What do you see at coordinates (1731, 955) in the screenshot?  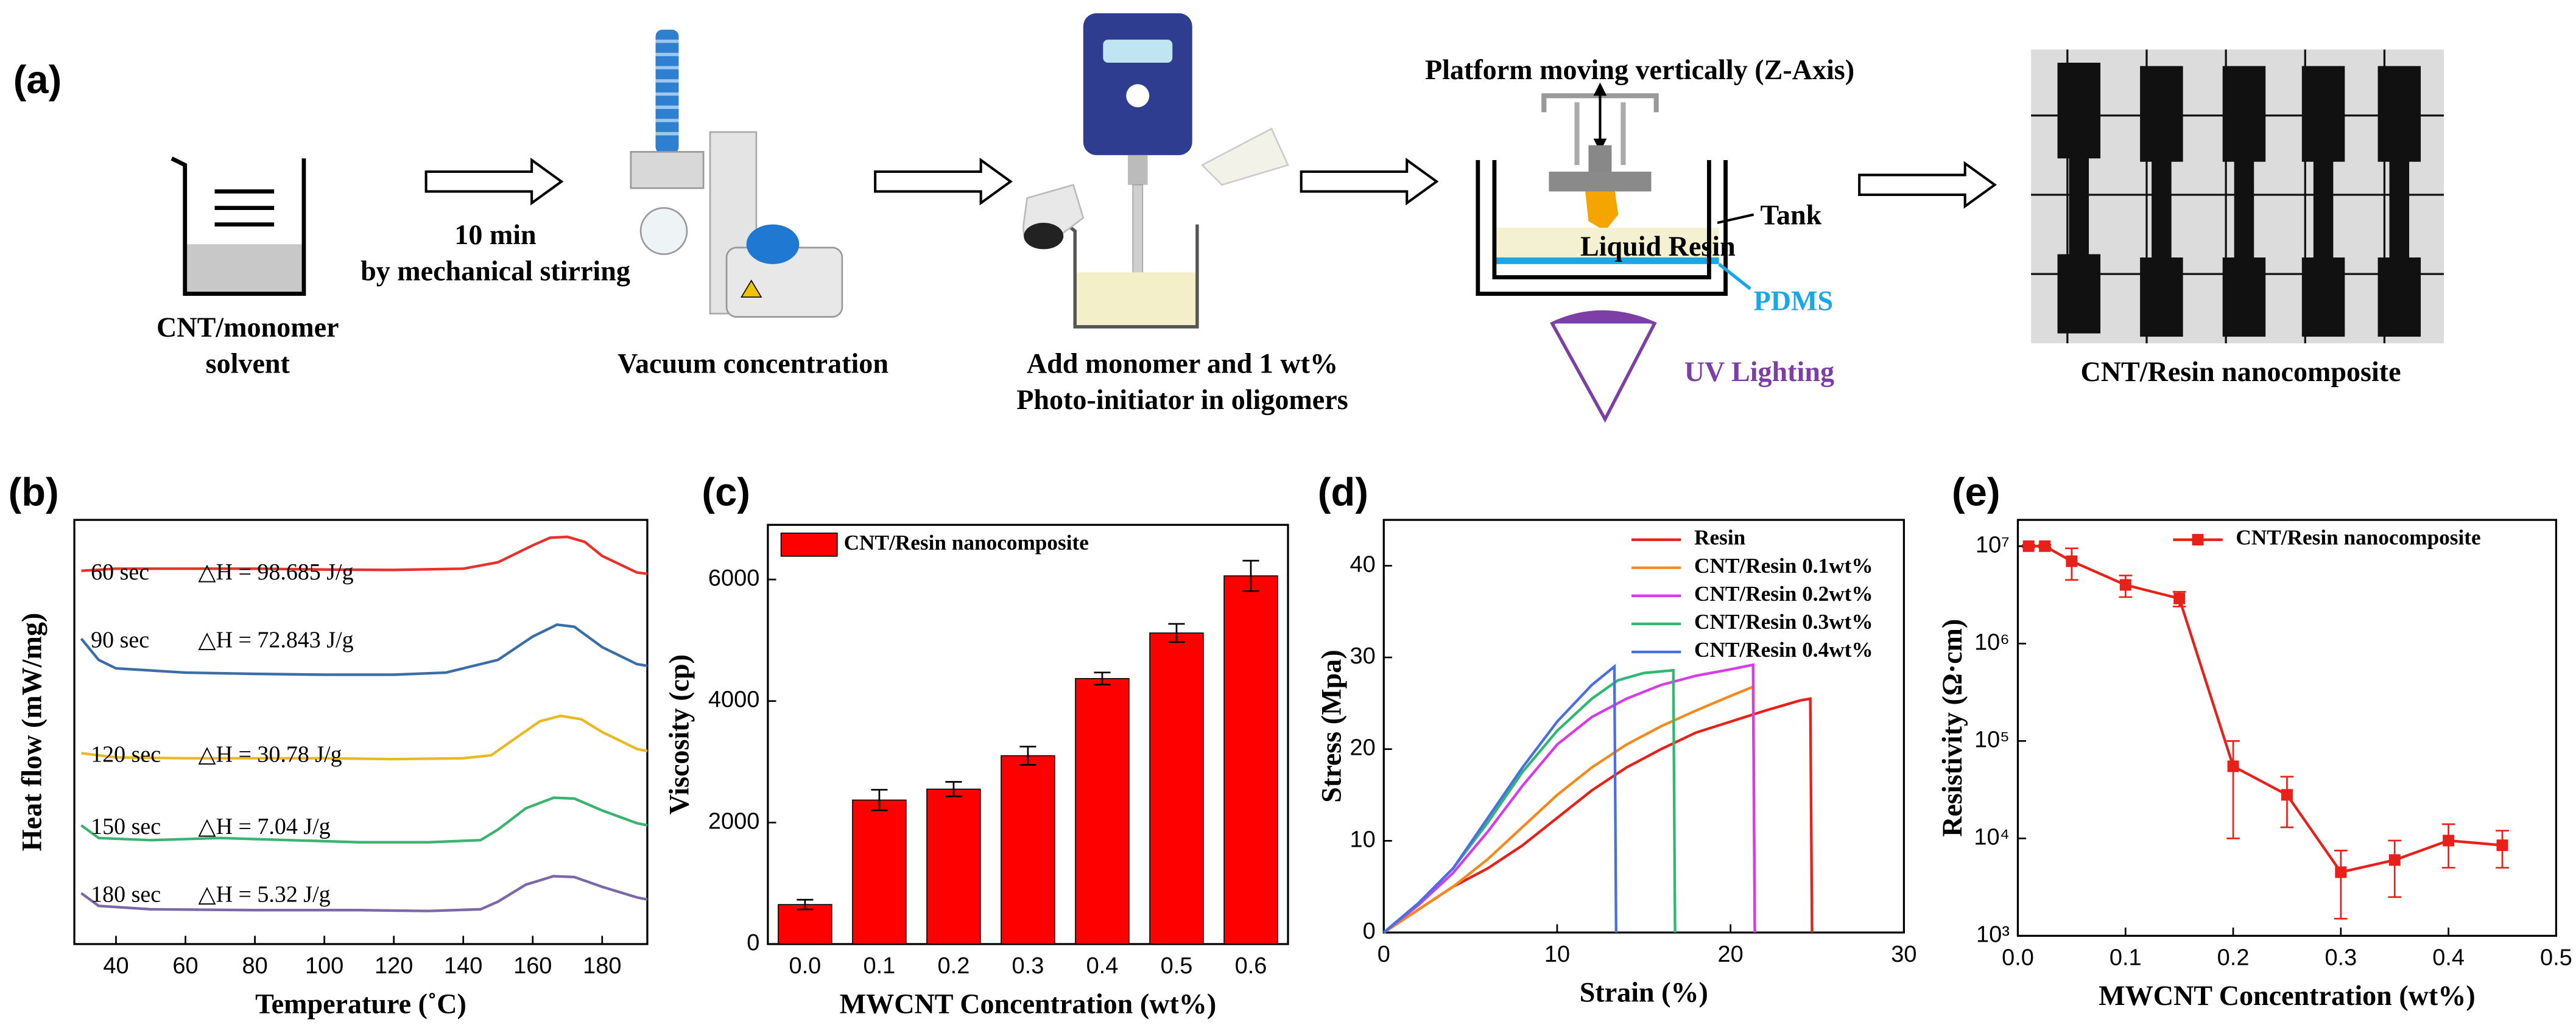 I see `x-tick-label: 20` at bounding box center [1731, 955].